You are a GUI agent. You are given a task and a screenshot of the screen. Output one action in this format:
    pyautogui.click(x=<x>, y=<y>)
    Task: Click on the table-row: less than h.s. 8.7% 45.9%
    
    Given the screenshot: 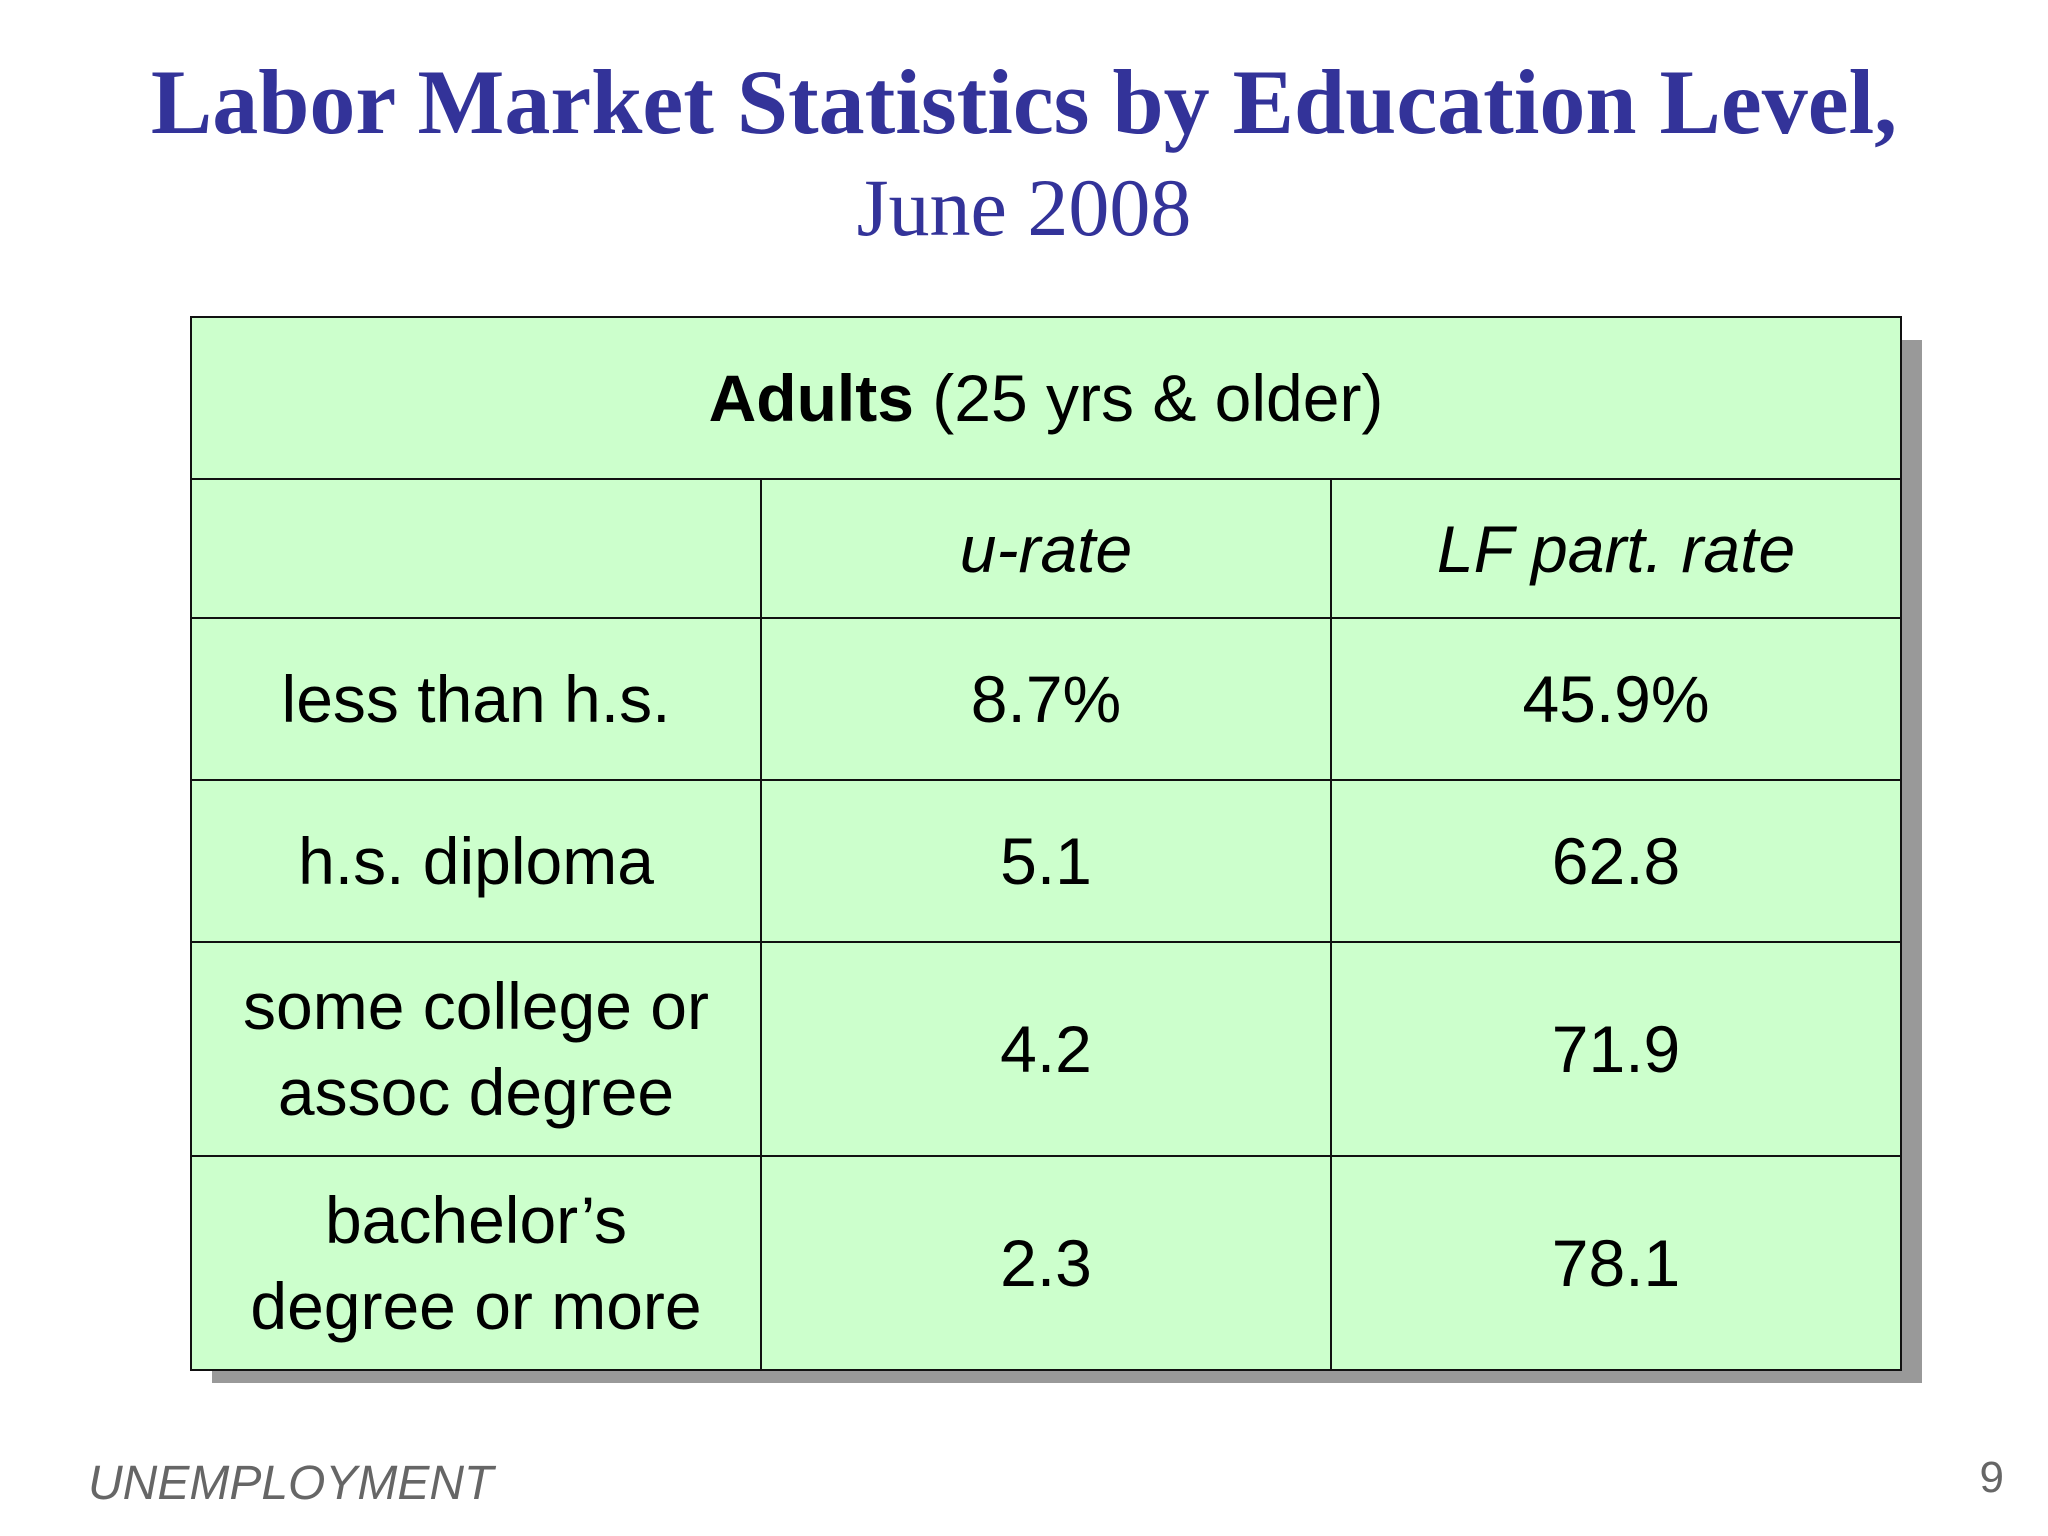 What is the action you would take?
    pyautogui.click(x=1046, y=699)
    